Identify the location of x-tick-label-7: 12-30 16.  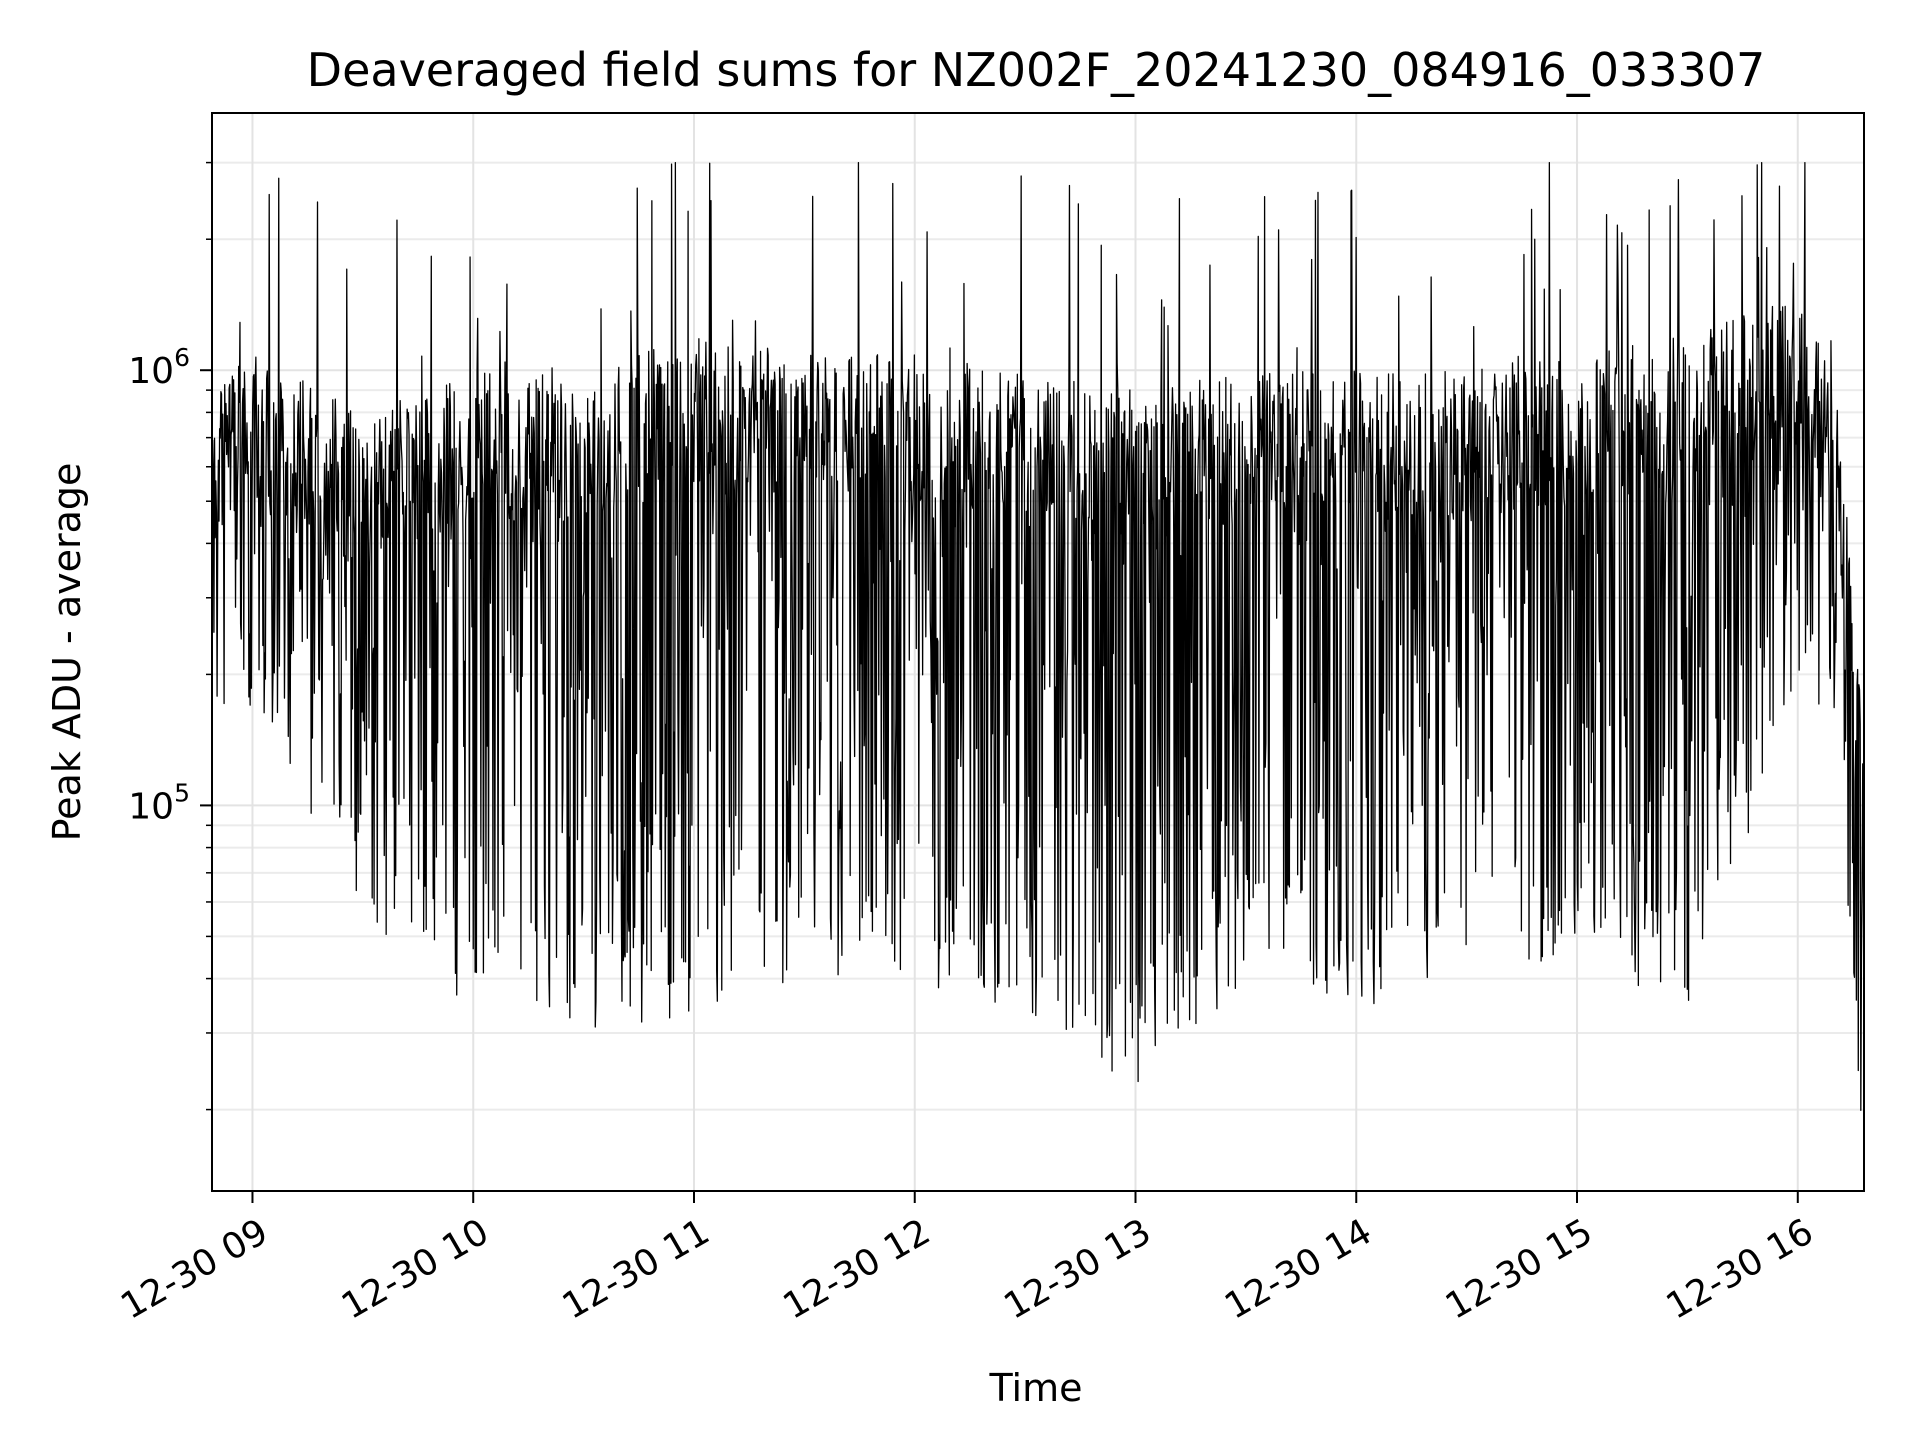
(1740, 1269).